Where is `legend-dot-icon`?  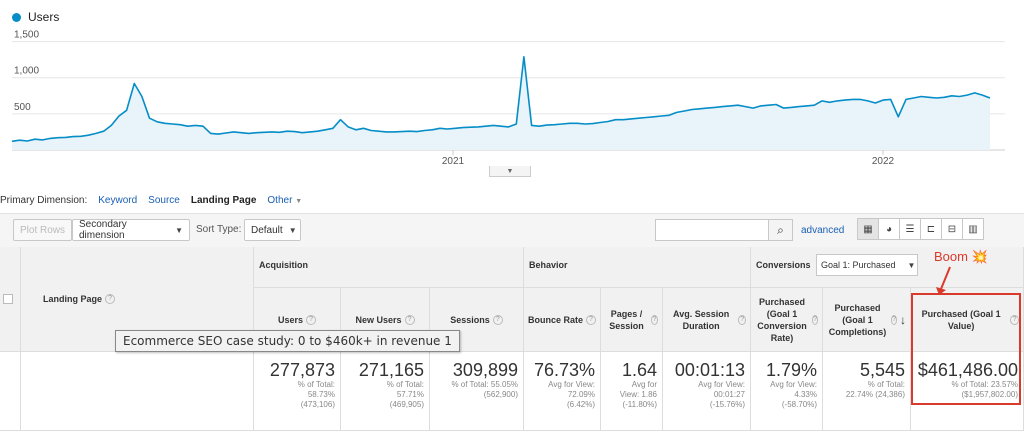
legend-dot-icon is located at coordinates (16, 17).